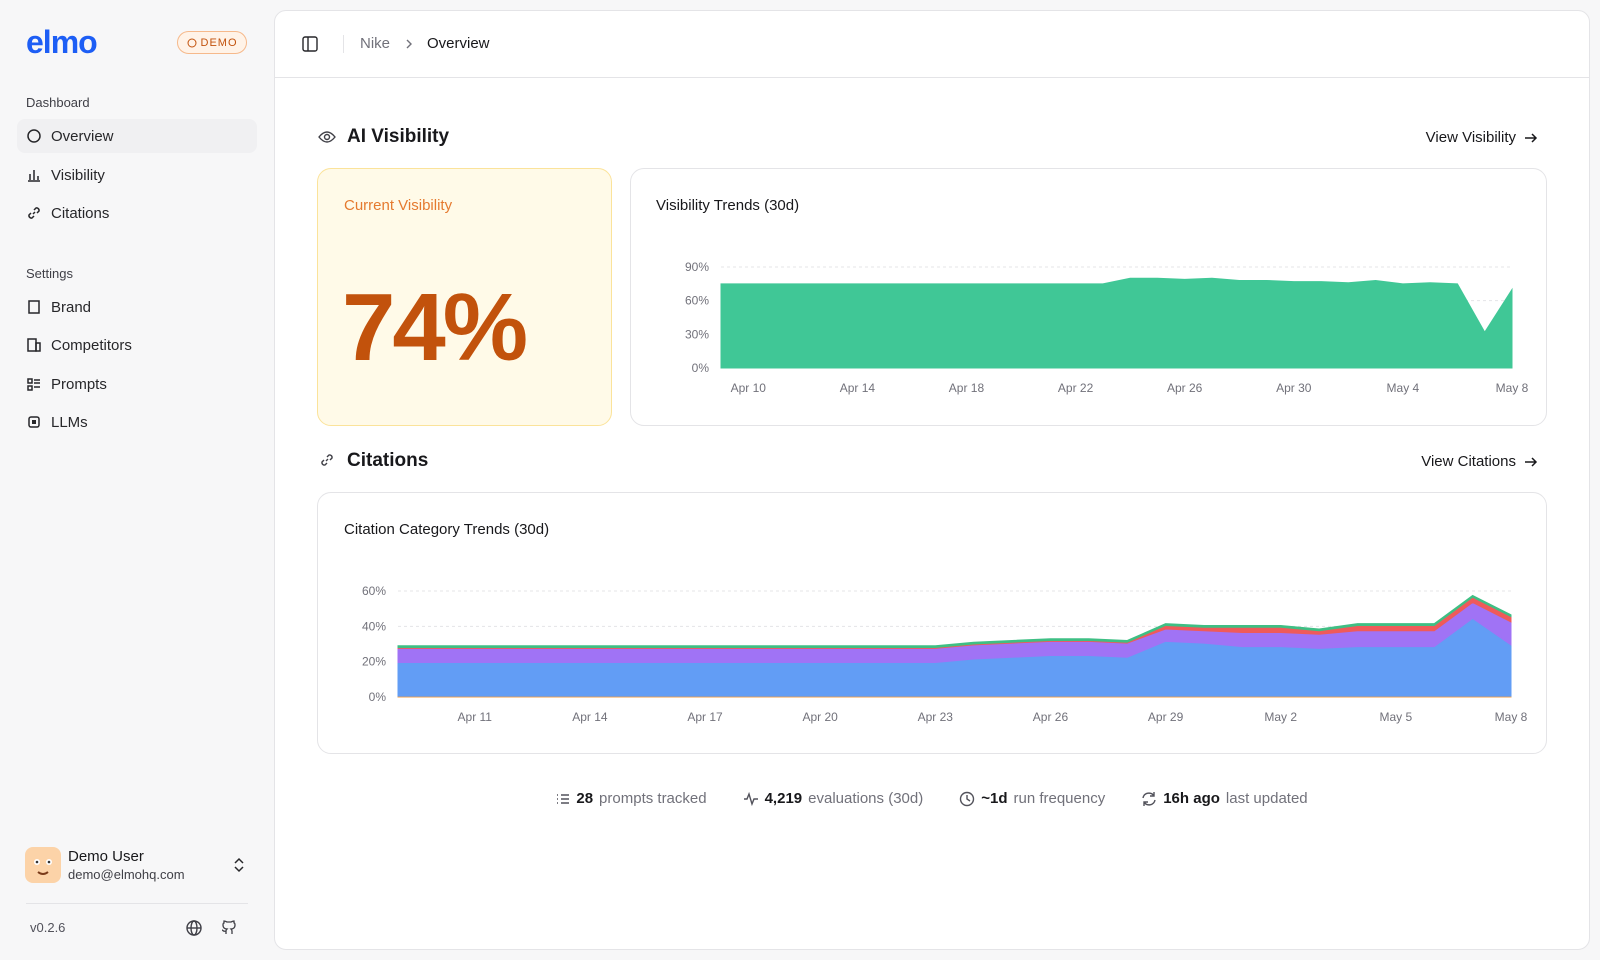 The width and height of the screenshot is (1600, 960). I want to click on x-tick-label: Apr 30, so click(1294, 388).